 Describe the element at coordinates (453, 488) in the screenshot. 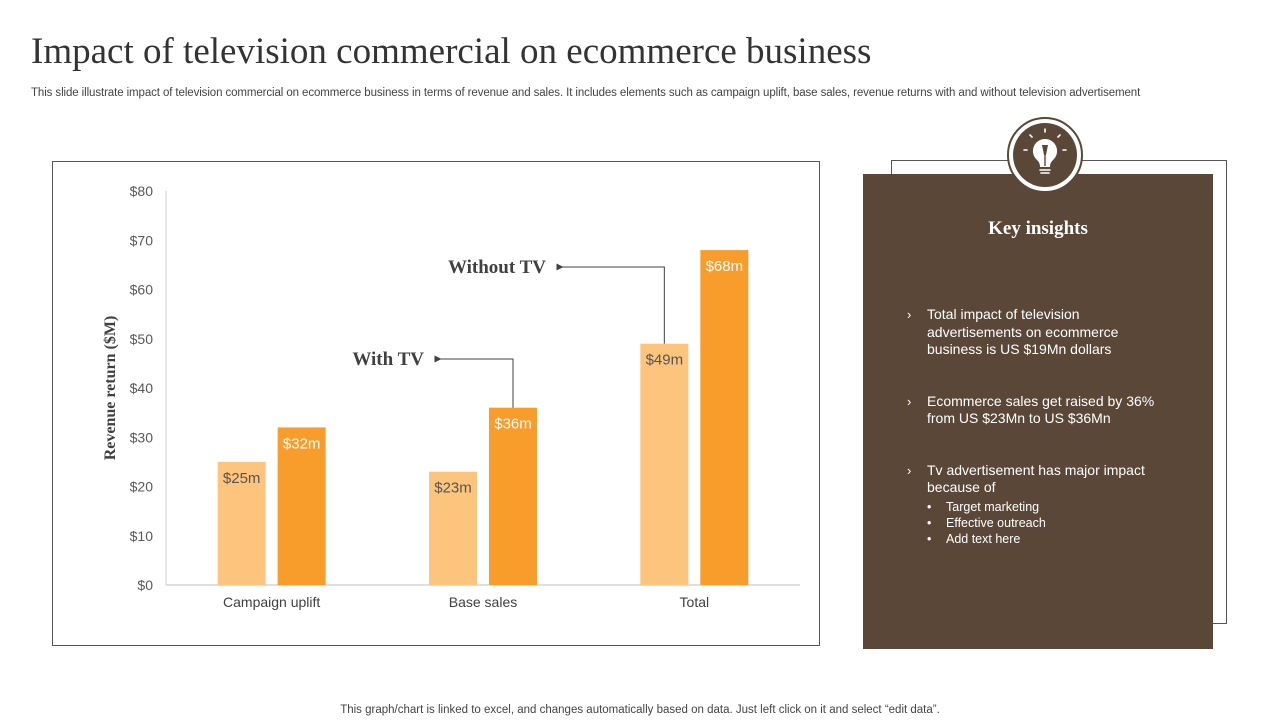

I see `data-label: $23m` at that location.